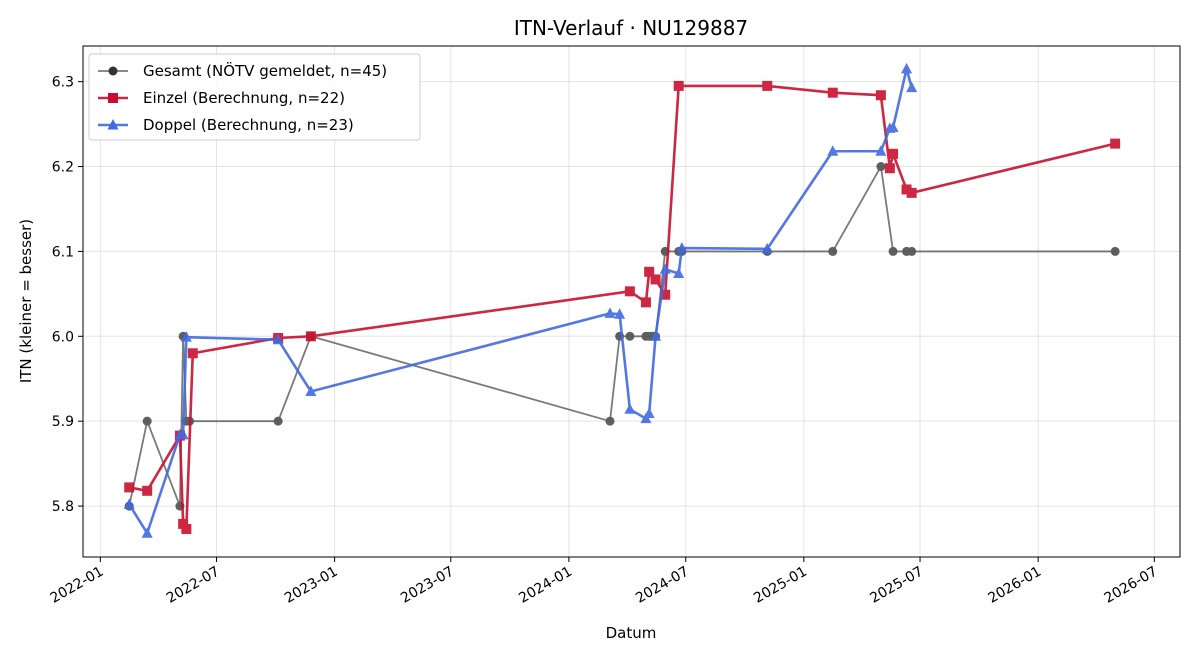 This screenshot has height=660, width=1200. I want to click on y-tick-label: 5.9, so click(63, 422).